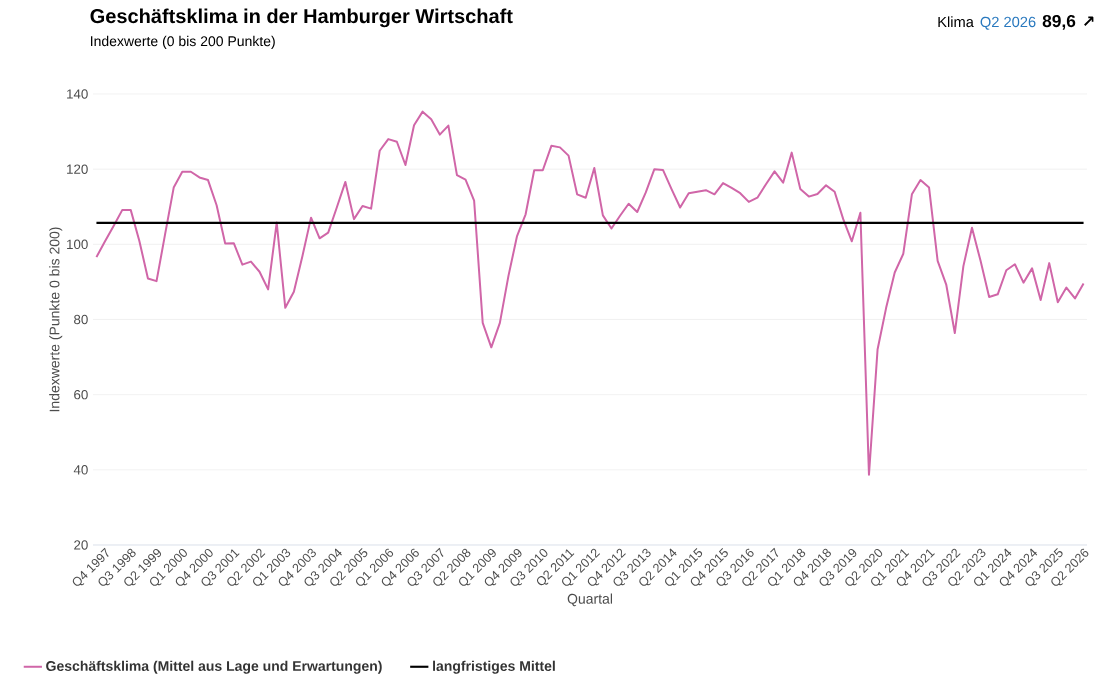  I want to click on legend-label: langfristiges Mittel, so click(494, 667).